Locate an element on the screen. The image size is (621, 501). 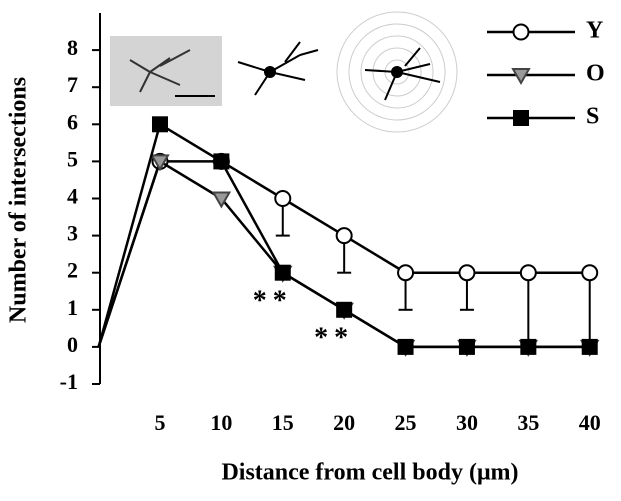
x-tick-label: 5 is located at coordinates (159, 422).